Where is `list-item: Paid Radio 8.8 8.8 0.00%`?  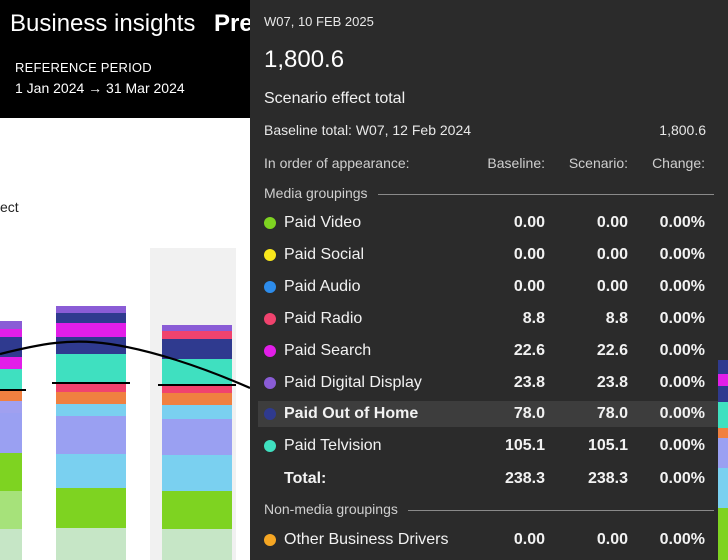
list-item: Paid Radio 8.8 8.8 0.00% is located at coordinates (489, 319).